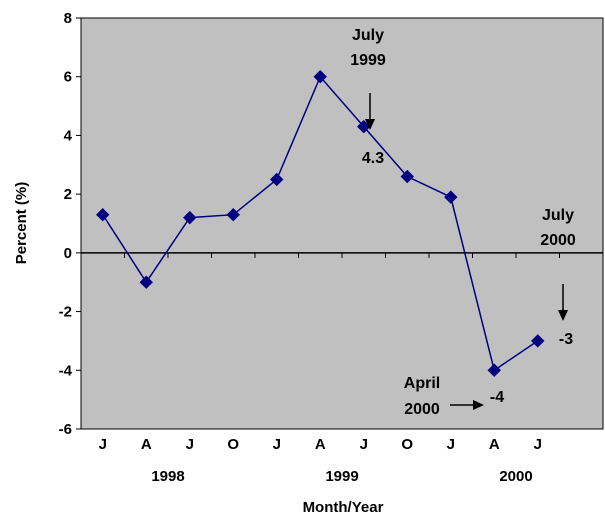 Image resolution: width=605 pixels, height=520 pixels. I want to click on arrow-july-2000, so click(563, 302).